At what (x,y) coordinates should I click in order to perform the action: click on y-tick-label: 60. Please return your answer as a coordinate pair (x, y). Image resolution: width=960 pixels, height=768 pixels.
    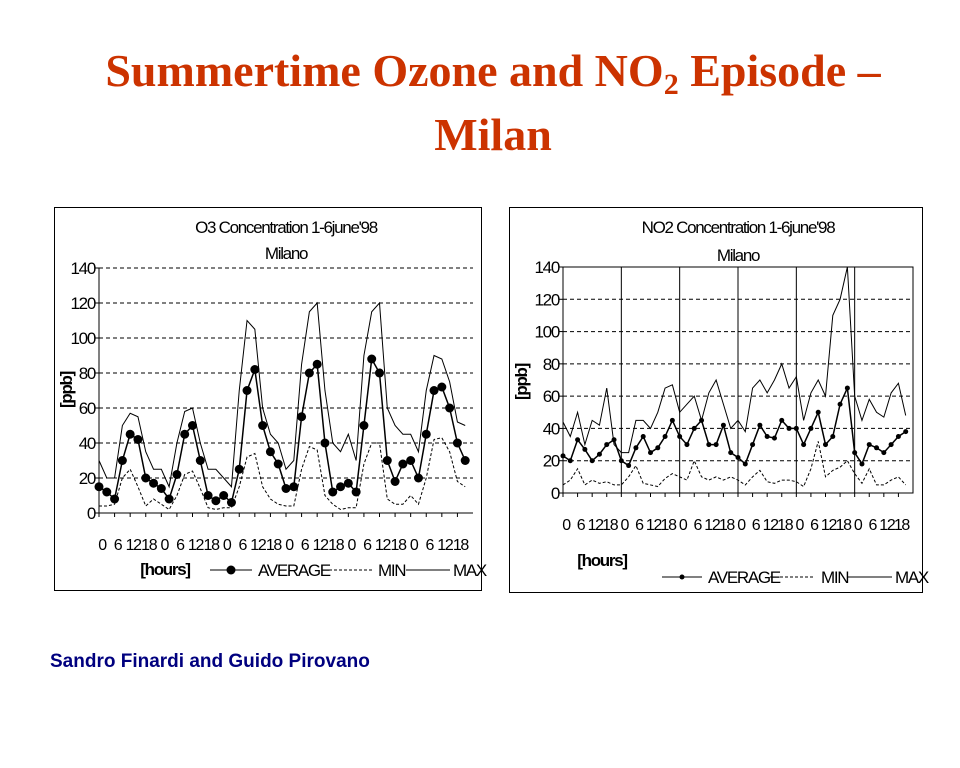
    Looking at the image, I should click on (87, 408).